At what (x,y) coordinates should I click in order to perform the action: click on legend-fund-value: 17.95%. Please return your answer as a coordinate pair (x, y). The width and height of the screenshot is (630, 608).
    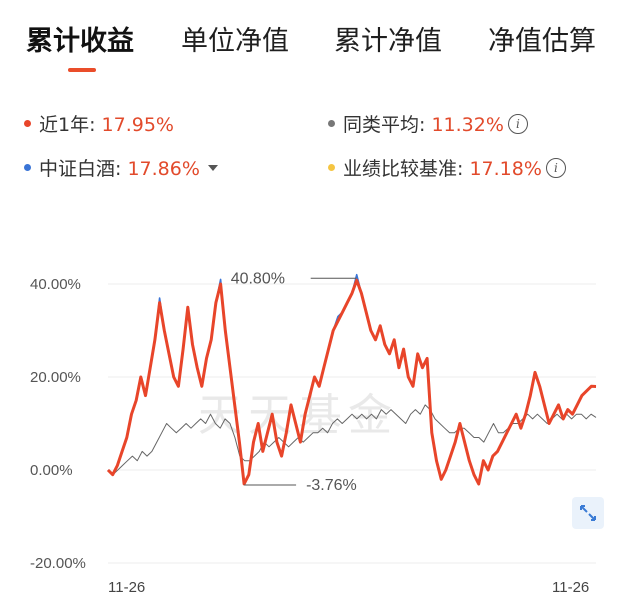
    Looking at the image, I should click on (137, 125).